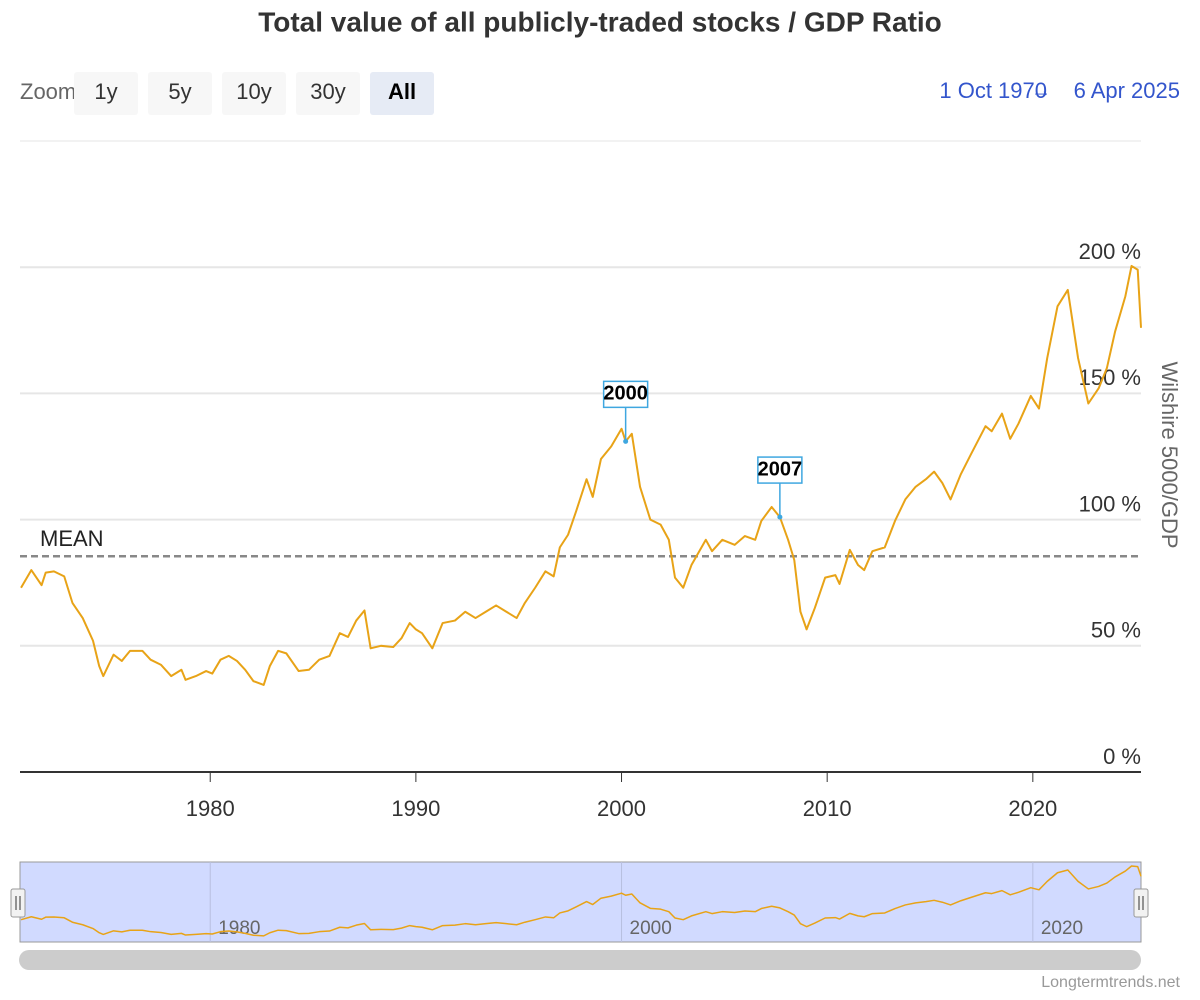 This screenshot has height=1000, width=1200. What do you see at coordinates (1116, 630) in the screenshot?
I see `y-tick-label: 50 %` at bounding box center [1116, 630].